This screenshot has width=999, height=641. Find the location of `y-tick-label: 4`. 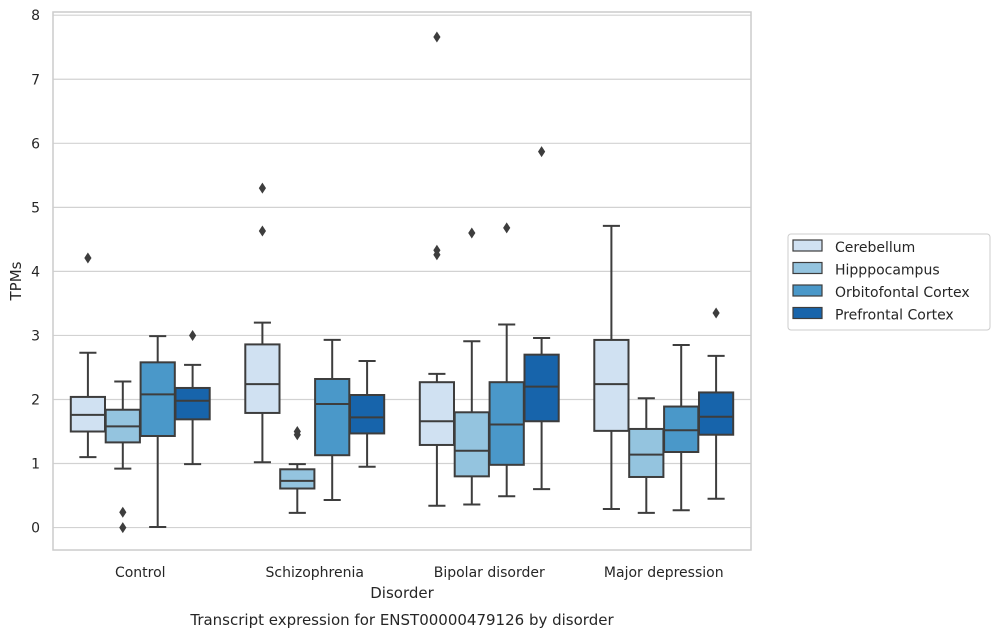

y-tick-label: 4 is located at coordinates (35, 272).